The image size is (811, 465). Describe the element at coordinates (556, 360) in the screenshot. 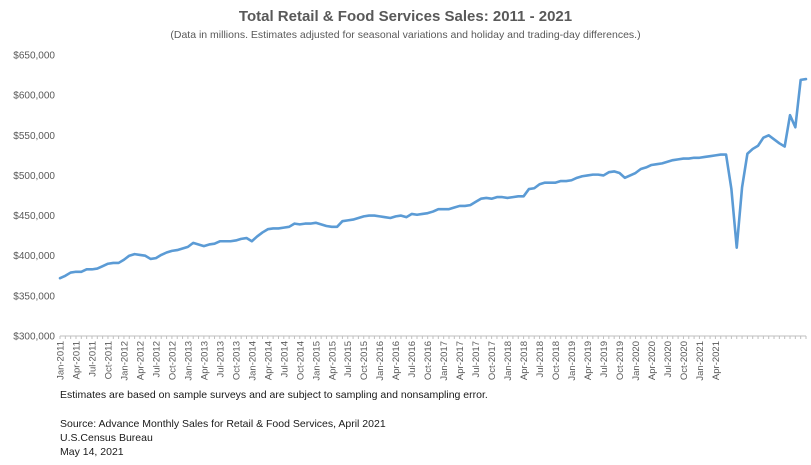

I see `x-tick-label: Oct-2018` at that location.